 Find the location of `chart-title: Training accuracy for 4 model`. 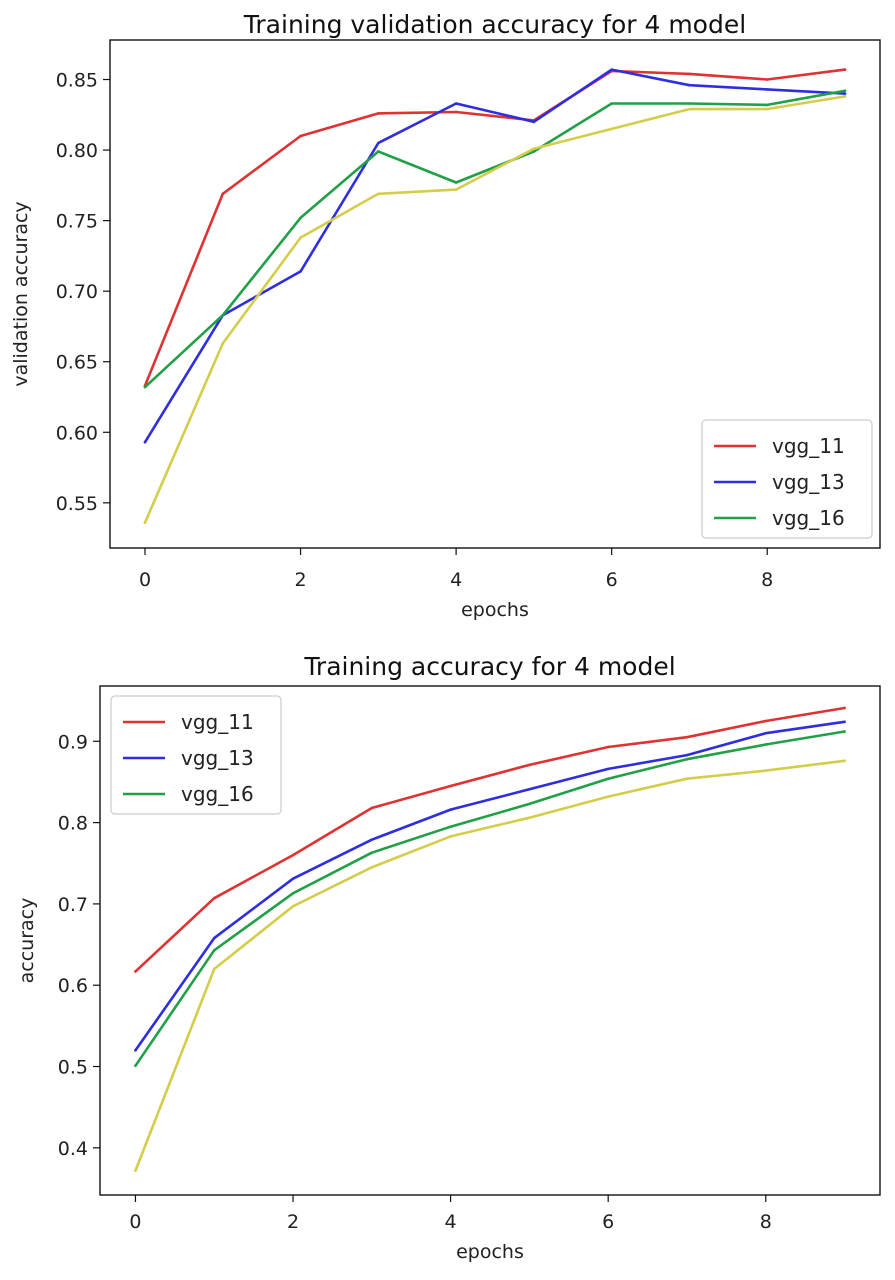

chart-title: Training accuracy for 4 model is located at coordinates (489, 666).